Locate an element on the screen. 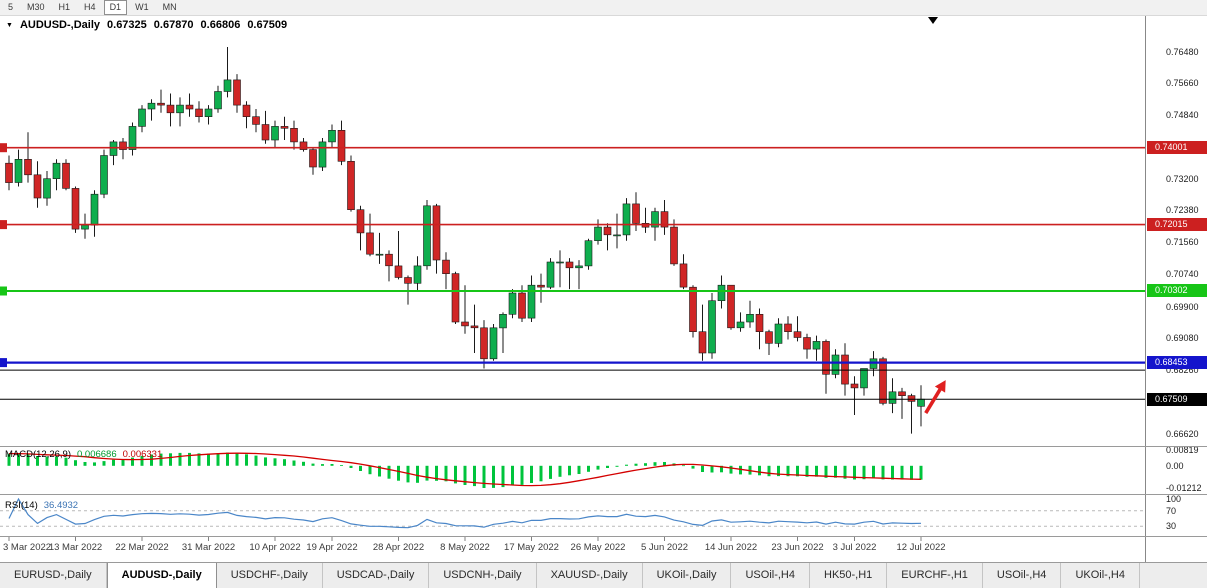 The height and width of the screenshot is (588, 1207). timeframe-button-w1: W1 is located at coordinates (142, 7).